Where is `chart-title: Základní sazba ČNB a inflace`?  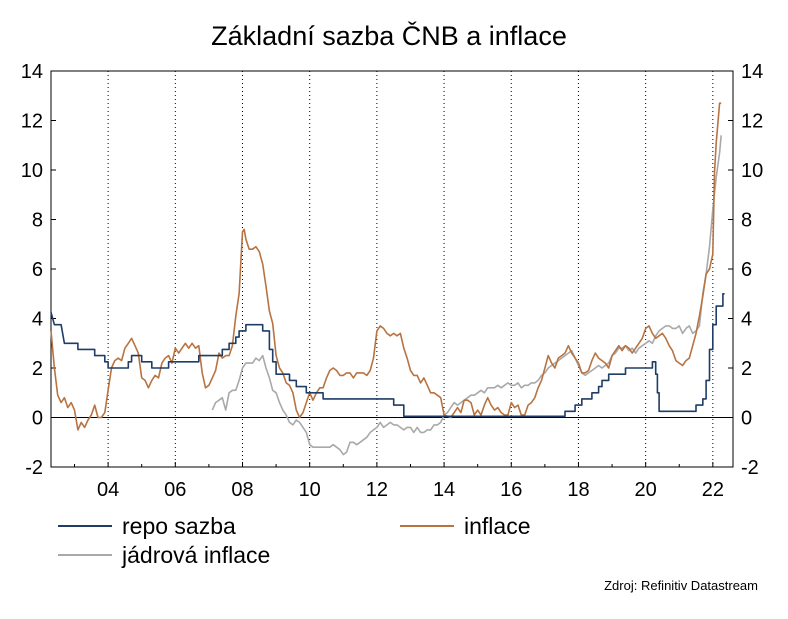
chart-title: Základní sazba ČNB a inflace is located at coordinates (389, 35).